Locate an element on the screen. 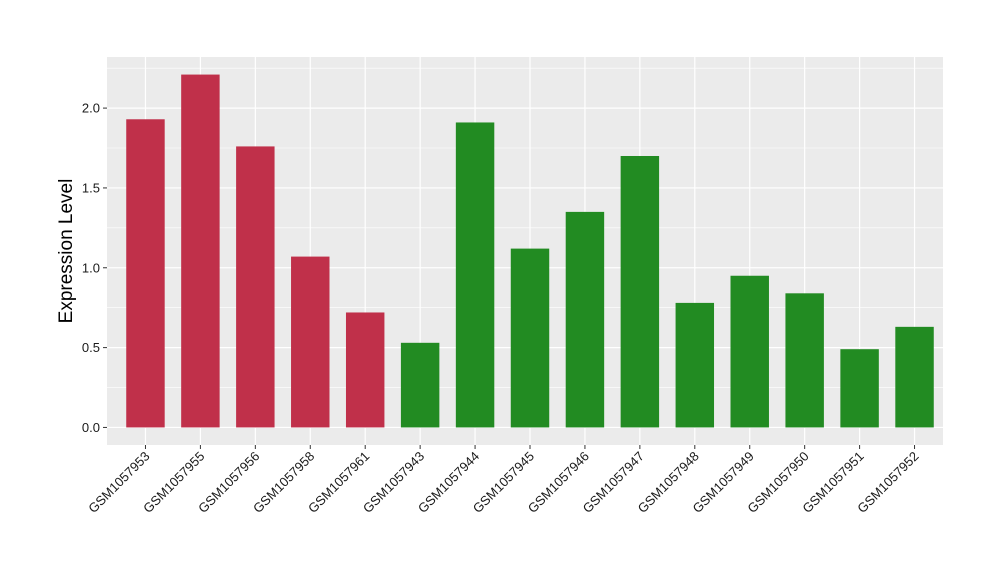 The width and height of the screenshot is (1000, 580). y-tick-label: 1.0 is located at coordinates (91, 267).